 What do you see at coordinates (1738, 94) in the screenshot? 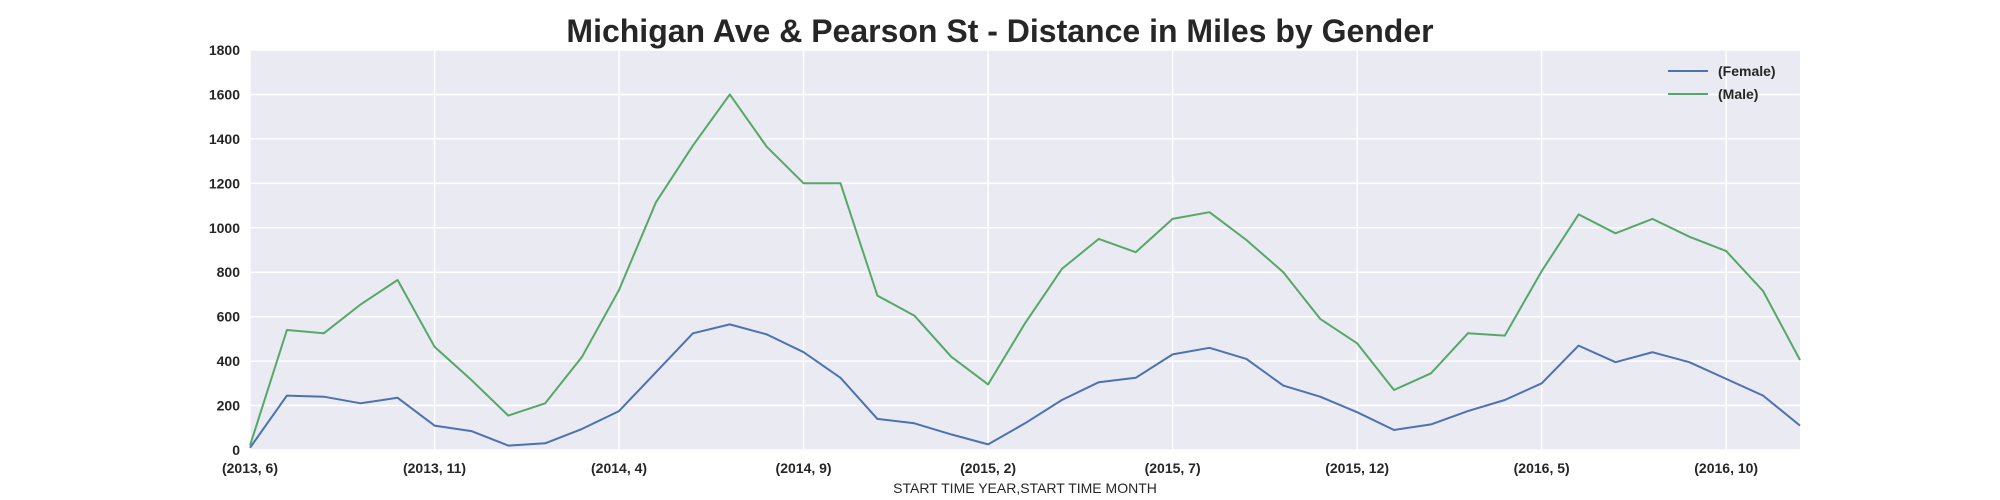
I see `legend-label: (Male)` at bounding box center [1738, 94].